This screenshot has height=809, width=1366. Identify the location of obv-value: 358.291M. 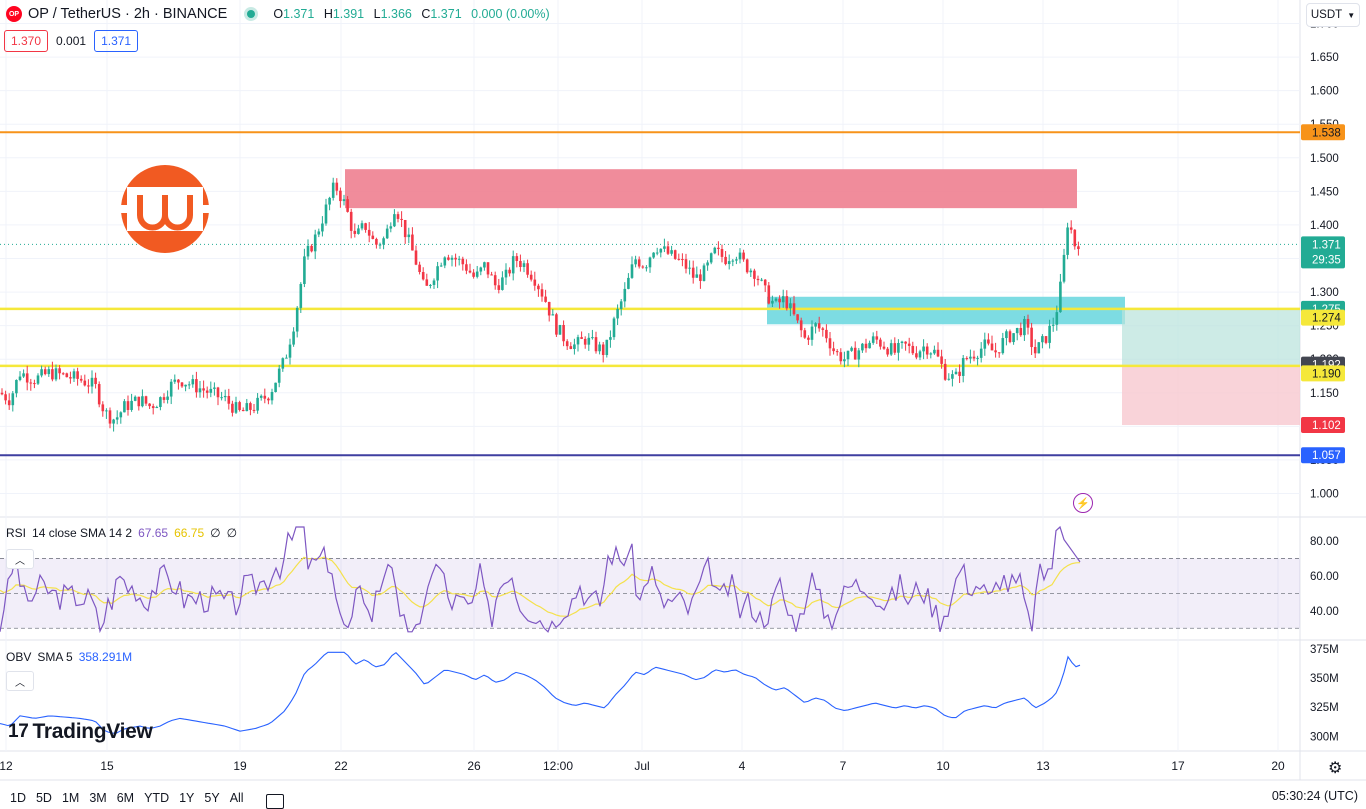
(105, 657).